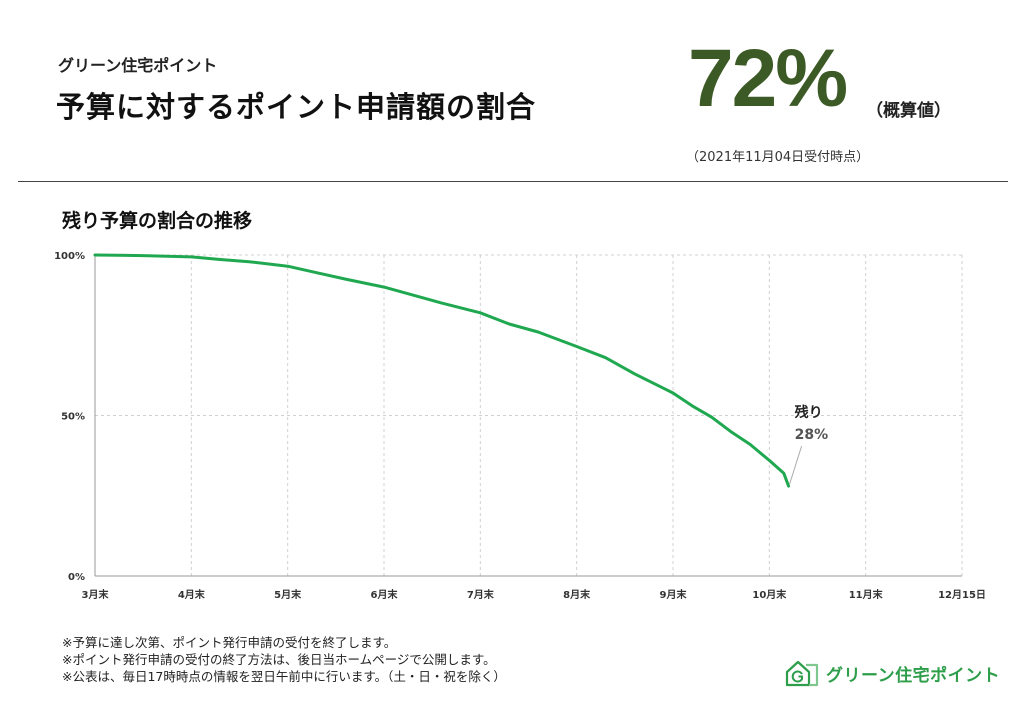 This screenshot has width=1024, height=709. I want to click on approx-label: （概算値）, so click(908, 111).